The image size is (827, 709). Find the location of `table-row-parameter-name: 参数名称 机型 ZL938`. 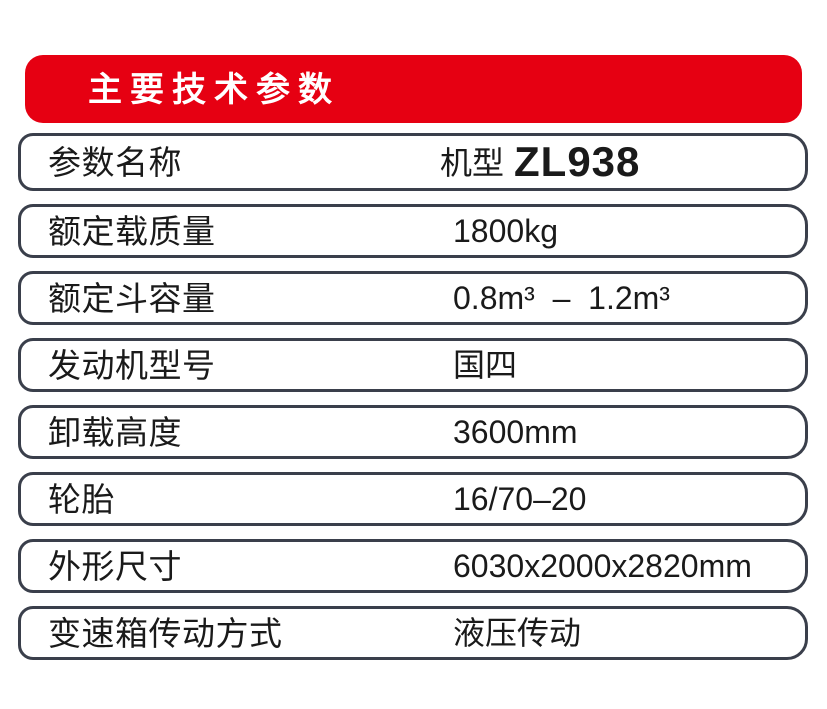

table-row-parameter-name: 参数名称 机型 ZL938 is located at coordinates (413, 162).